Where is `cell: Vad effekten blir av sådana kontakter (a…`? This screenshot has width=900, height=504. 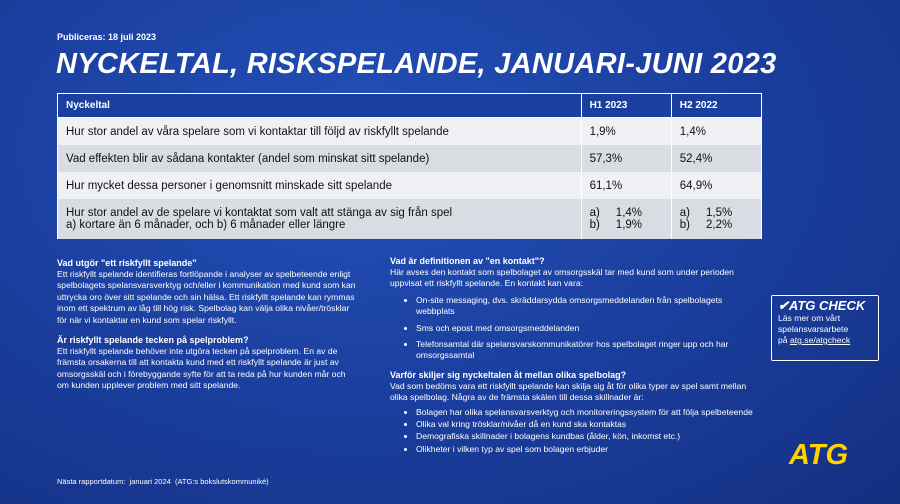
cell: Vad effekten blir av sådana kontakter (a… is located at coordinates (319, 158).